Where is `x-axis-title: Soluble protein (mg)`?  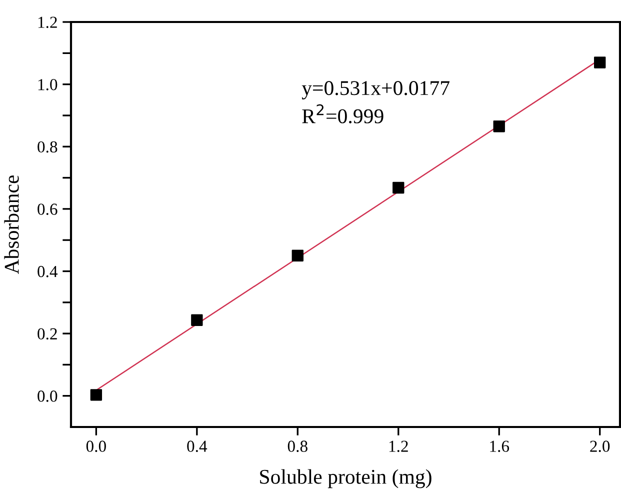
x-axis-title: Soluble protein (mg) is located at coordinates (346, 478).